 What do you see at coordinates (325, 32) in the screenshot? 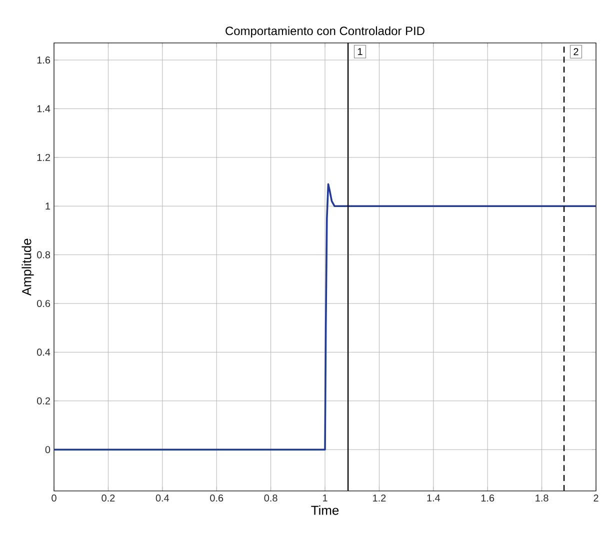
I see `chart-title: Comportamiento con Controlador PID` at bounding box center [325, 32].